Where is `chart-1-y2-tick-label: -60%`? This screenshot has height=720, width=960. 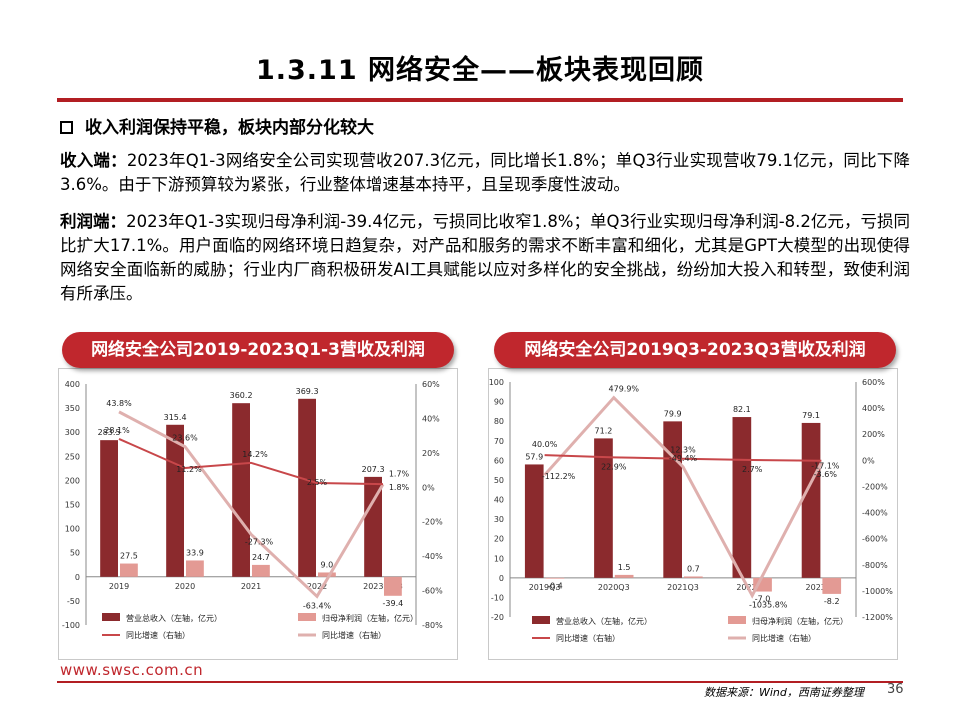
chart-1-y2-tick-label: -60% is located at coordinates (432, 591).